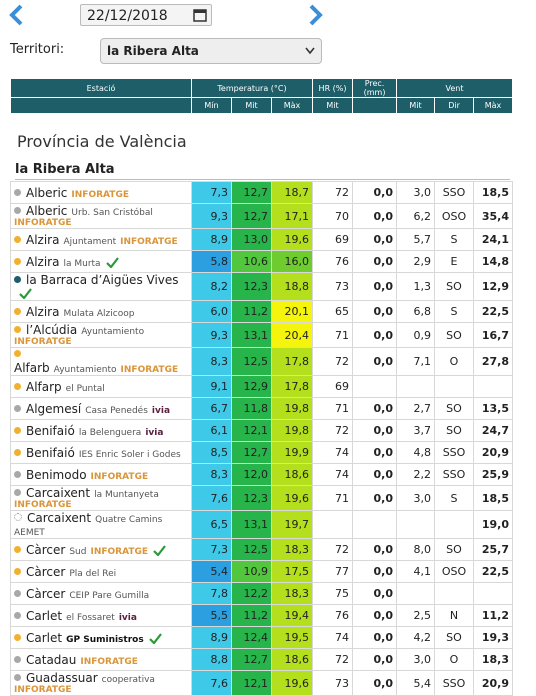  I want to click on value-cell: 18,6, so click(292, 474).